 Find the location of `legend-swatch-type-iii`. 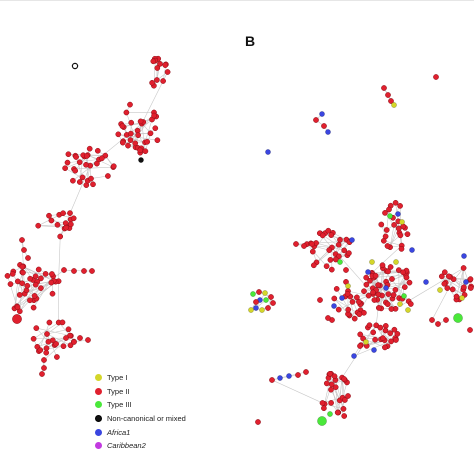

legend-swatch-type-iii is located at coordinates (98, 405).